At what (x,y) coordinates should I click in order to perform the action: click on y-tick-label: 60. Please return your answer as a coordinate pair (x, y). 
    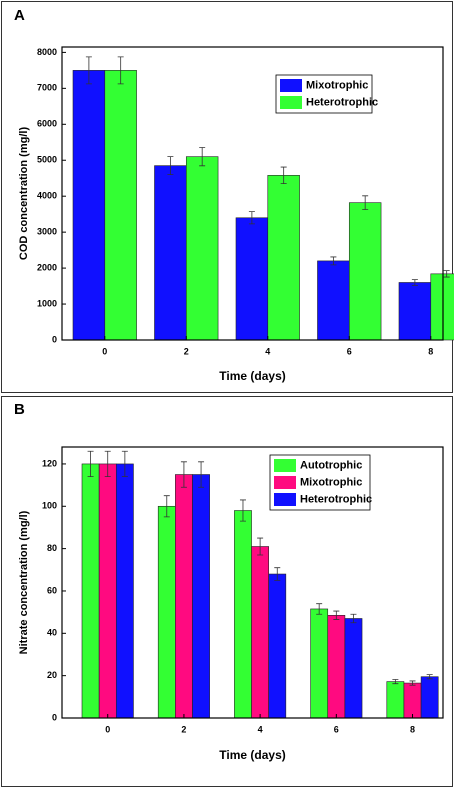
    Looking at the image, I should click on (52, 590).